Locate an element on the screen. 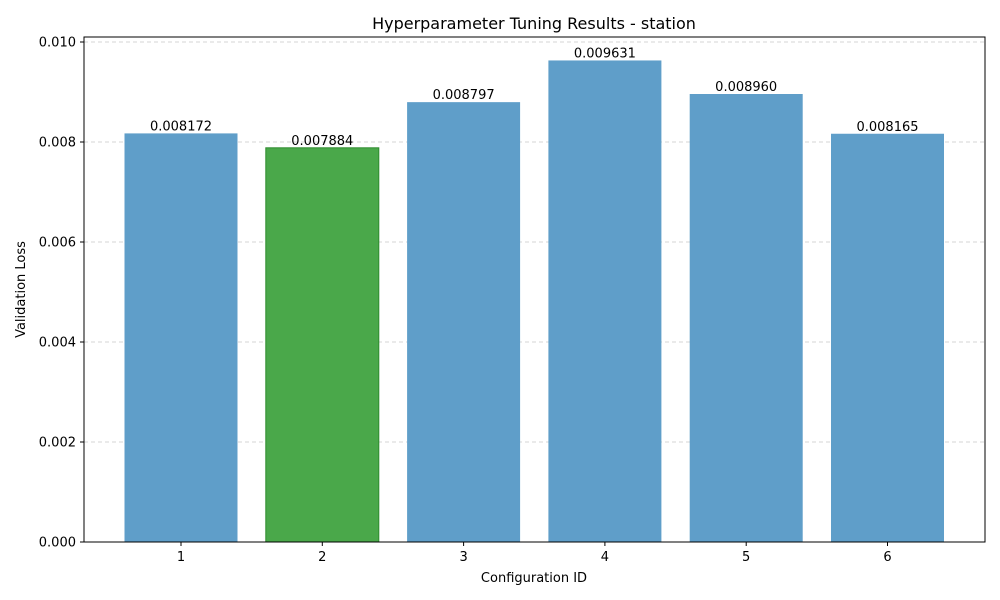  y-axis-label: Validation Loss is located at coordinates (21, 289).